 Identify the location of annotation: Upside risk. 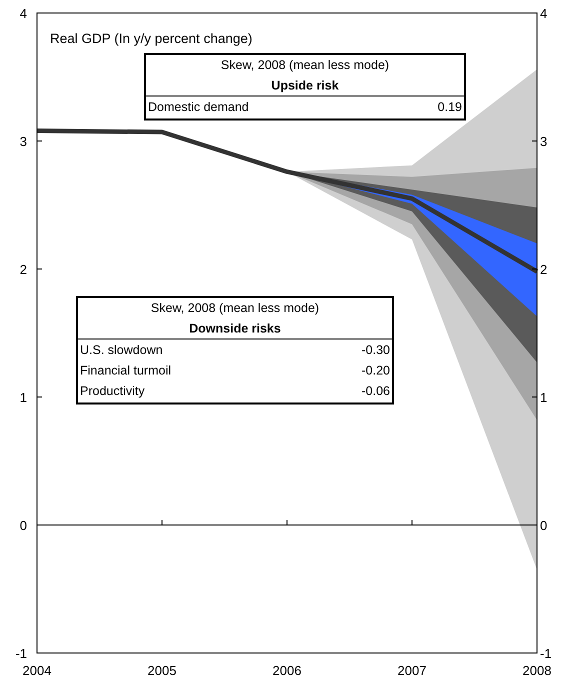
(305, 85).